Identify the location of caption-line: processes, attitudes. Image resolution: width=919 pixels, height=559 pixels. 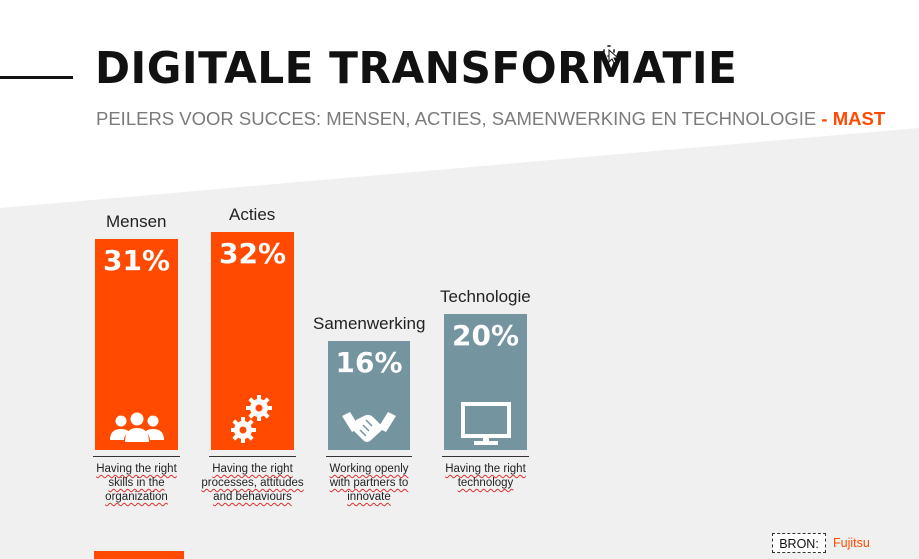
(252, 483).